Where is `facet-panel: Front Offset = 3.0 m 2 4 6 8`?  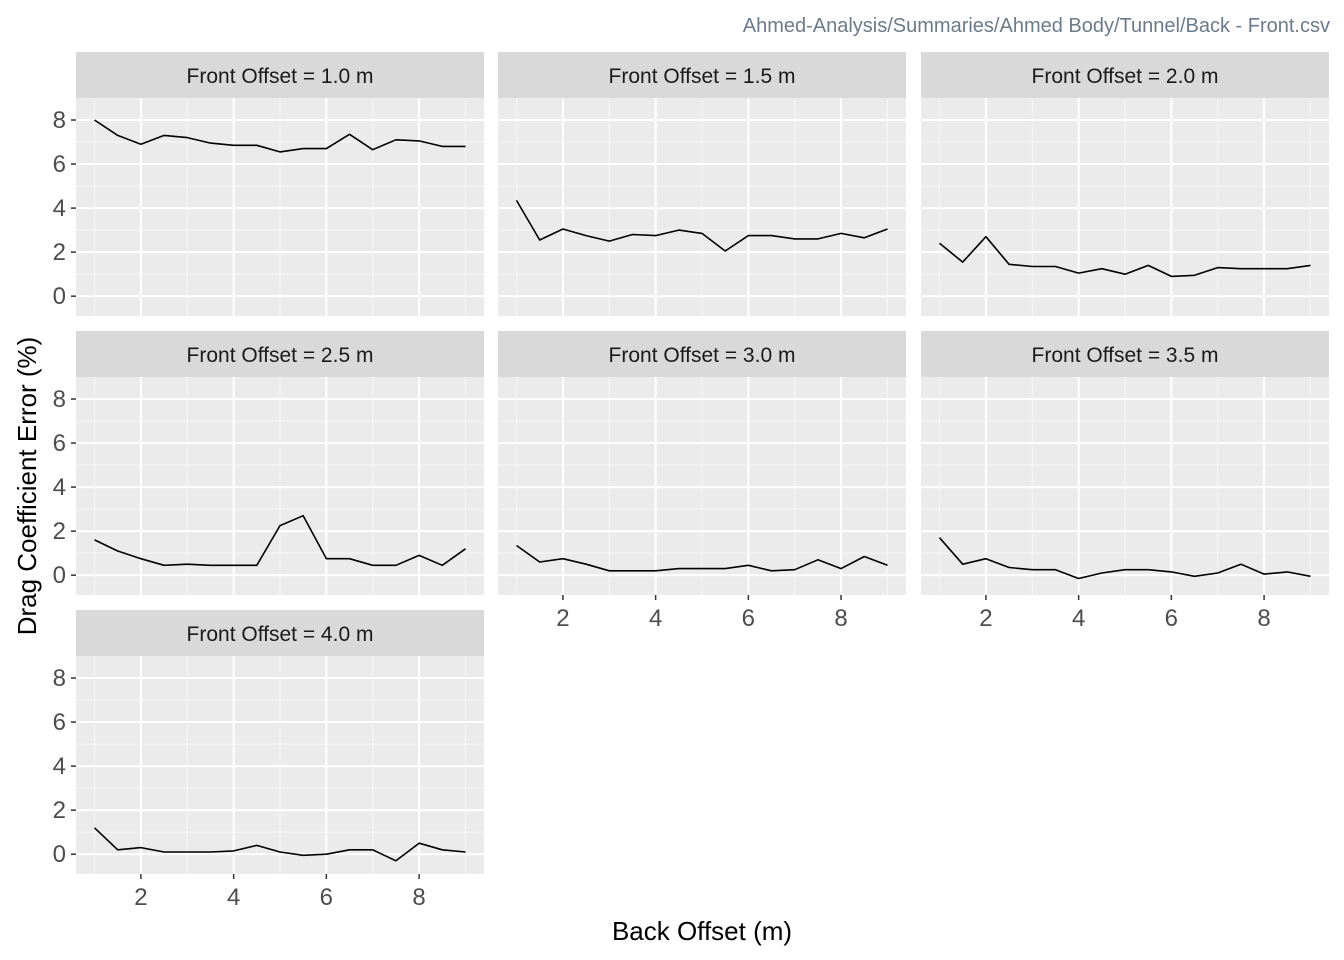
facet-panel: Front Offset = 3.0 m 2 4 6 8 is located at coordinates (702, 481).